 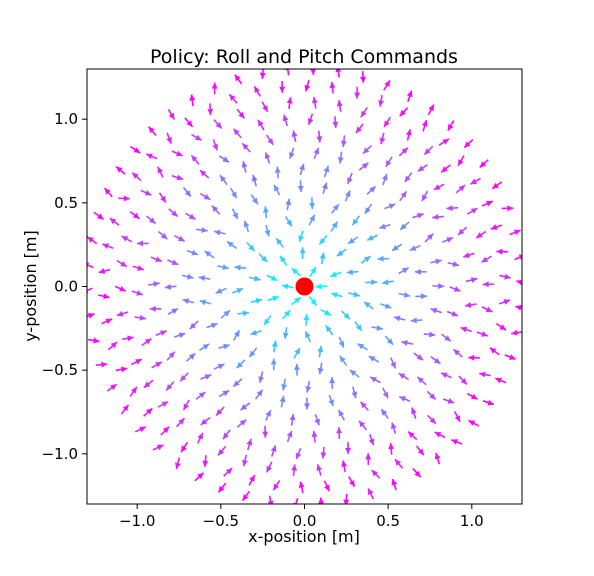 I want to click on x-tick-label: −0.5, so click(x=221, y=521).